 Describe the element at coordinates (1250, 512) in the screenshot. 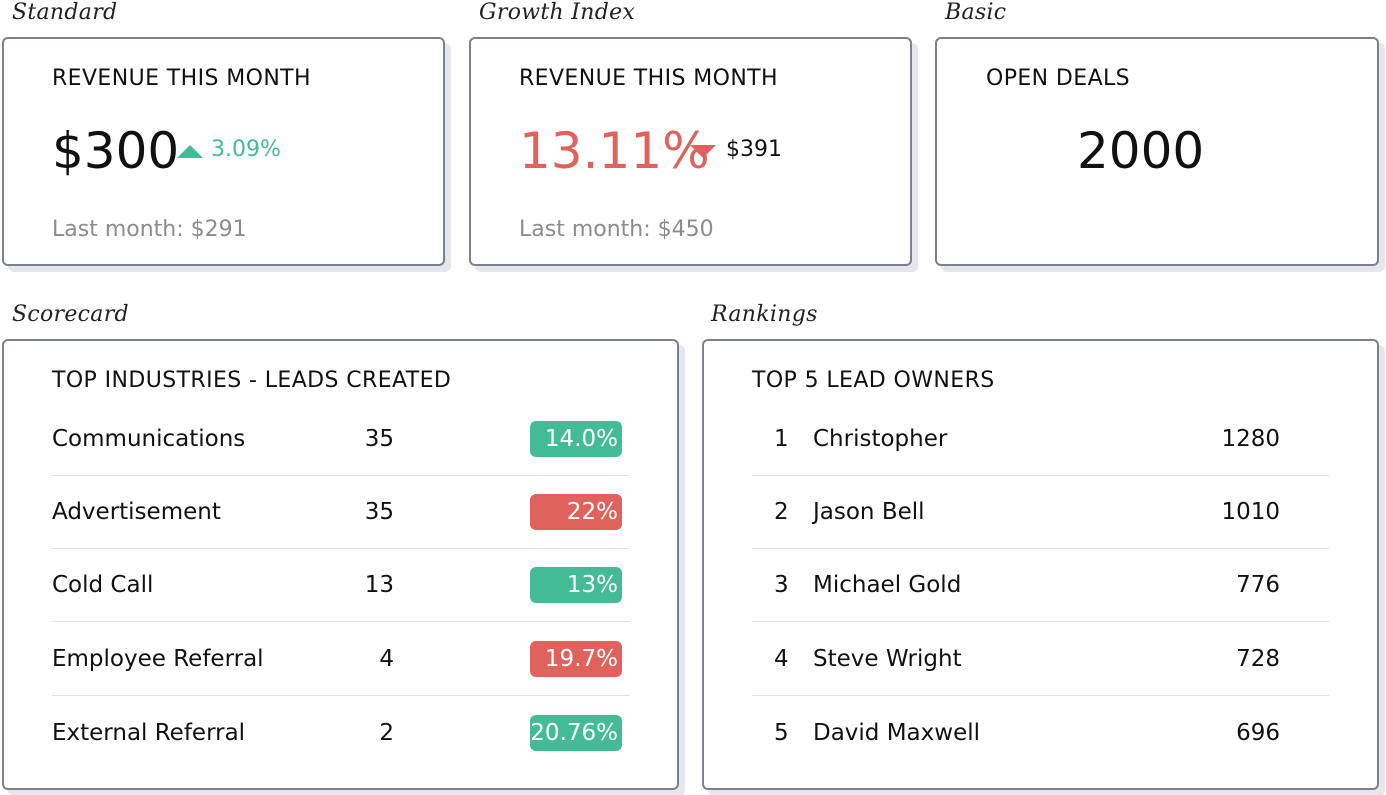

I see `owner-leads: 1010` at that location.